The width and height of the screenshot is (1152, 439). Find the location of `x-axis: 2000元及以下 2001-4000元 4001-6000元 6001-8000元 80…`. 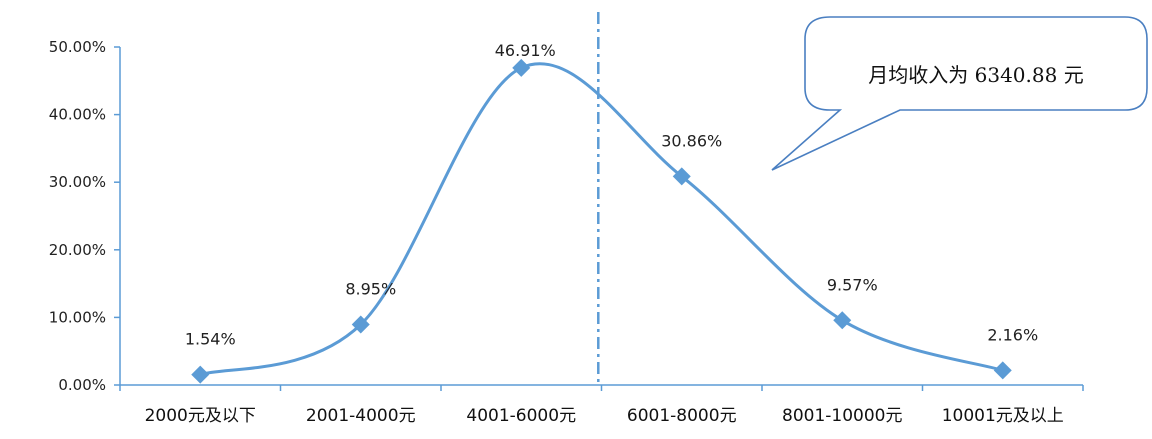

x-axis: 2000元及以下 2001-4000元 4001-6000元 6001-8000元 80… is located at coordinates (601, 405).